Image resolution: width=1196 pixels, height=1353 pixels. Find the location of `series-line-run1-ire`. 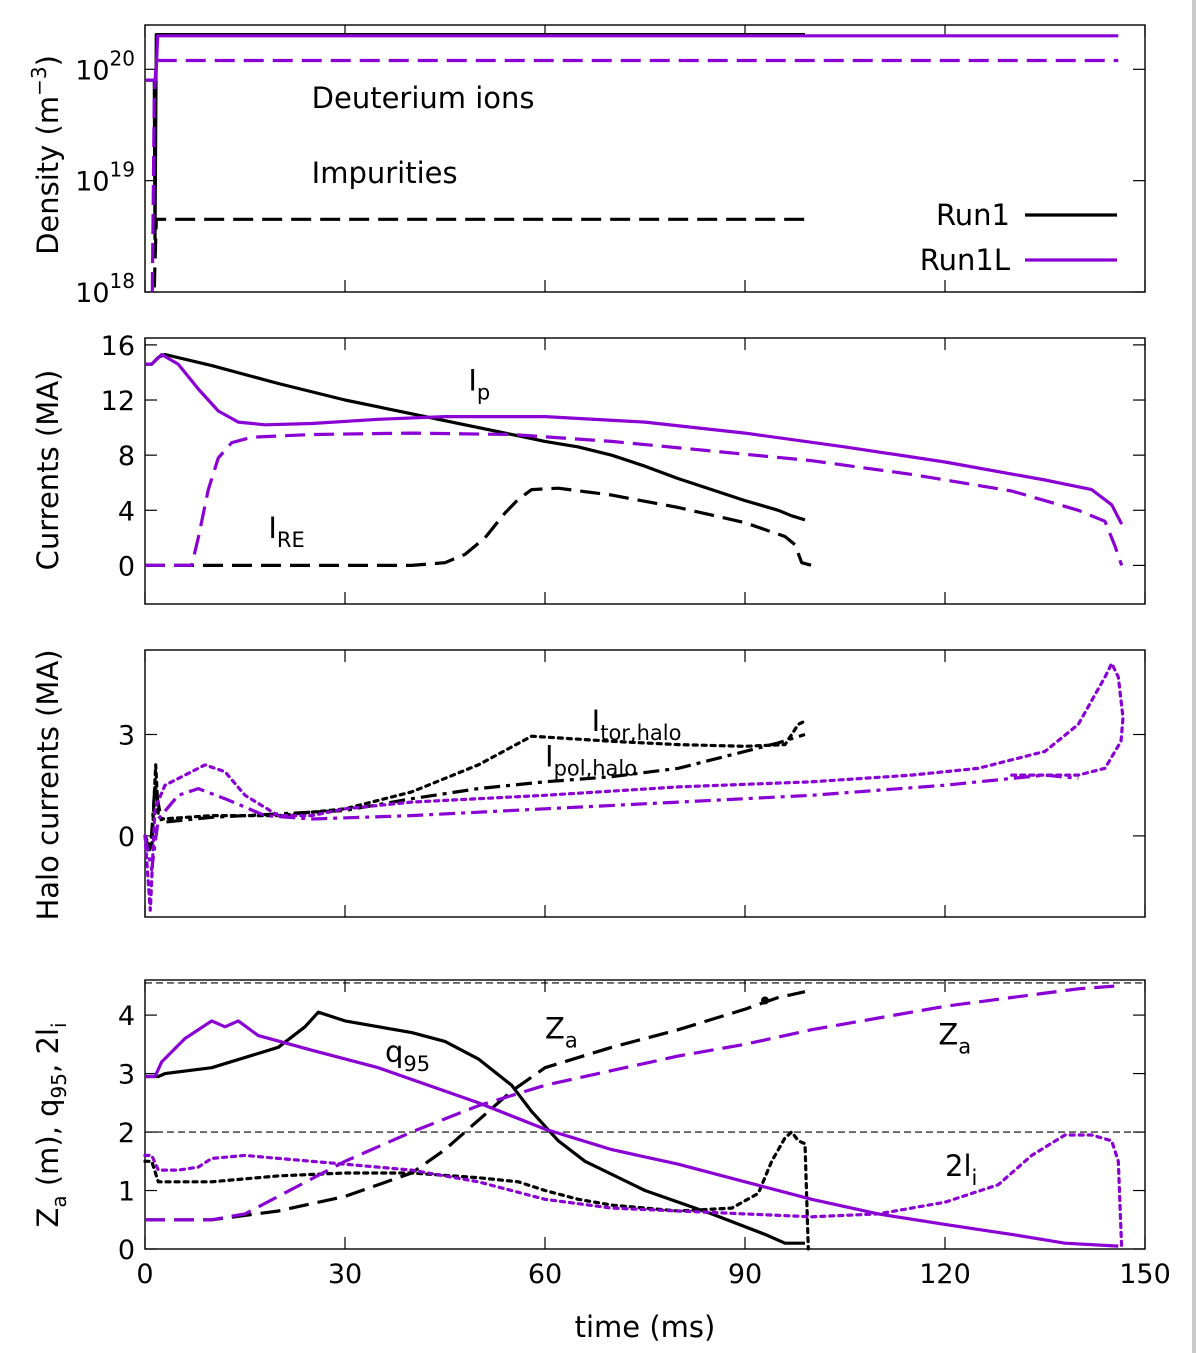

series-line-run1-ire is located at coordinates (479, 526).